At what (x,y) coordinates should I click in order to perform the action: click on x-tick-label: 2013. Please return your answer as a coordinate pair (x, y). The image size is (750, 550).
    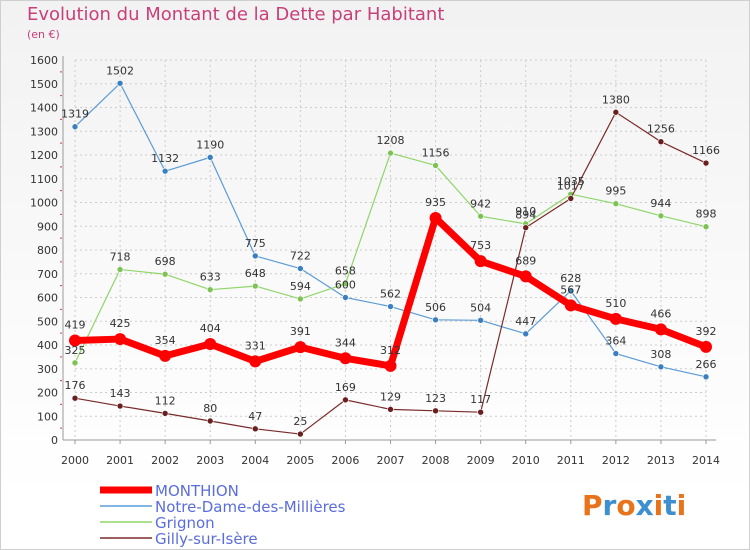
    Looking at the image, I should click on (661, 460).